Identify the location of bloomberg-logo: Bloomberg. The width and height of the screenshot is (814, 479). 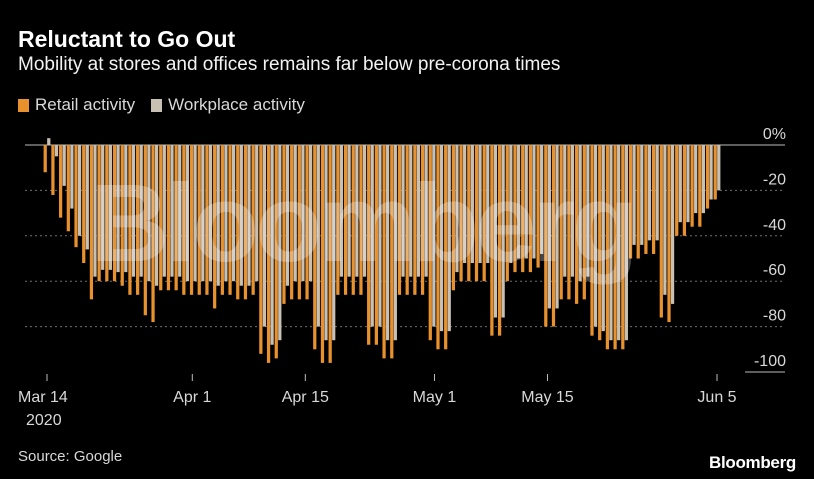
(752, 462).